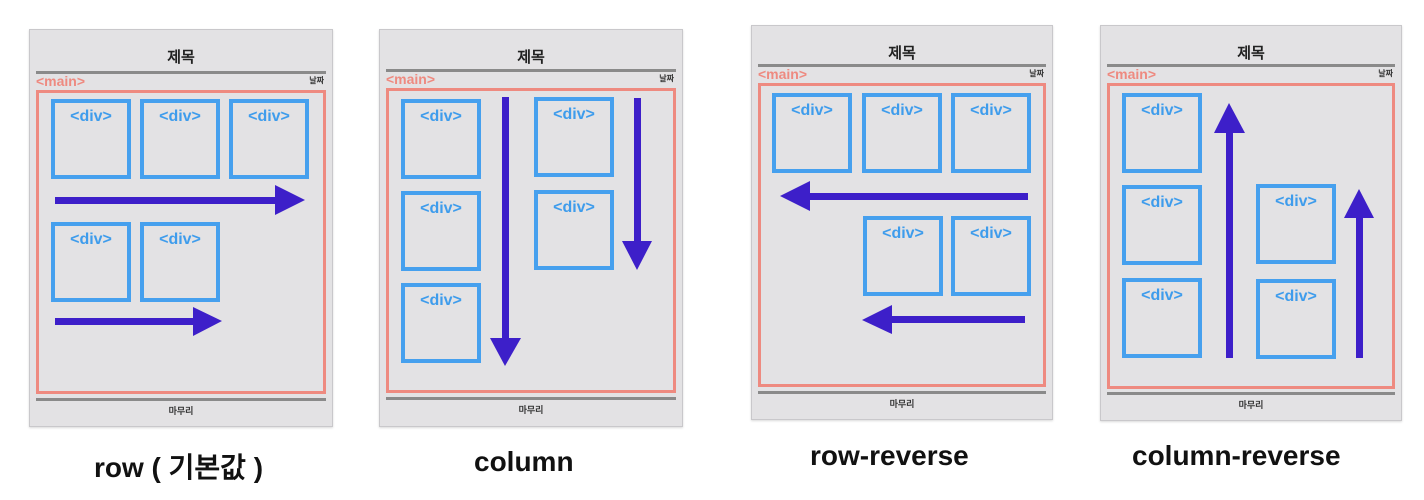 Image resolution: width=1424 pixels, height=500 pixels. Describe the element at coordinates (1236, 455) in the screenshot. I see `flex-direction-caption: column-reverse` at that location.